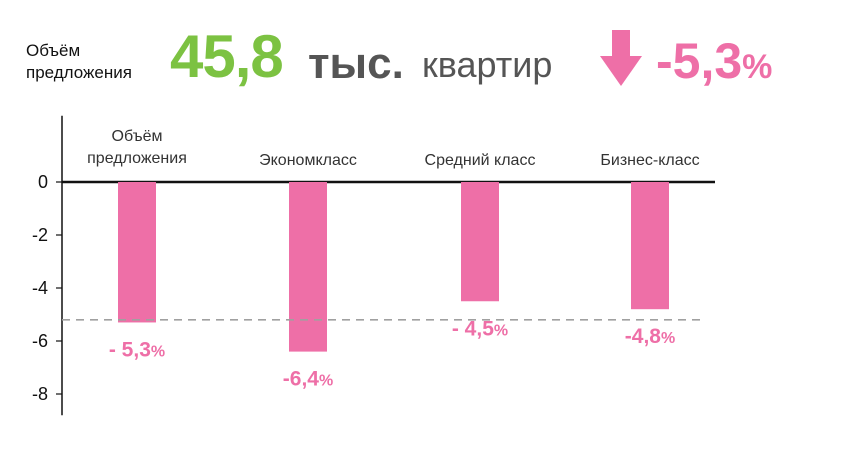 This screenshot has height=465, width=850. I want to click on data-label: - 4,5%, so click(480, 328).